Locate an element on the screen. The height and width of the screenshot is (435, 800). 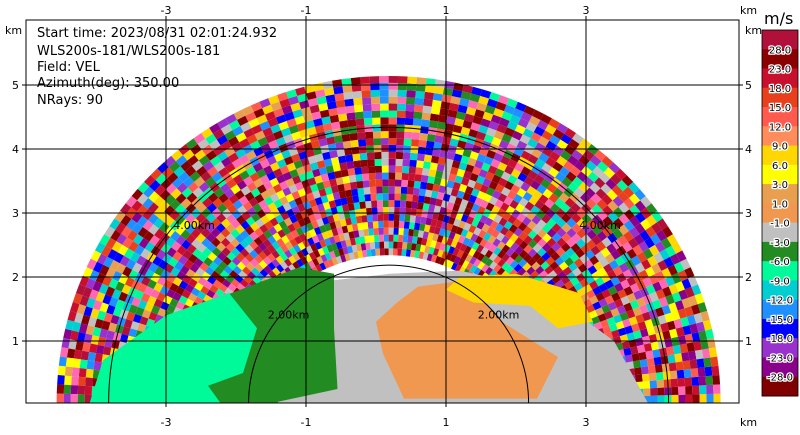
colorbar-segment is located at coordinates (780, 251).